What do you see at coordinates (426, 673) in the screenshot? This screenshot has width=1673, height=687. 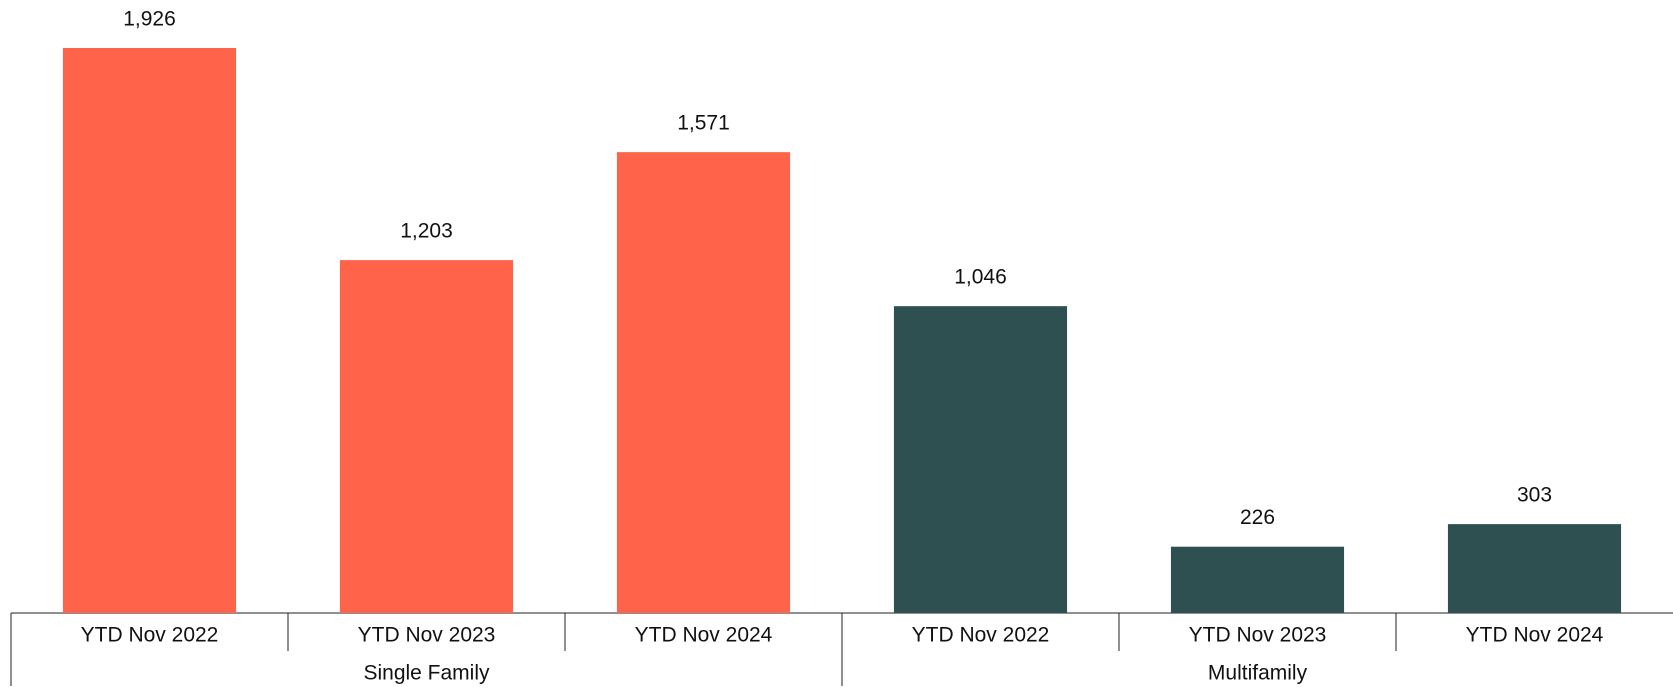 I see `group-label: Single Family` at bounding box center [426, 673].